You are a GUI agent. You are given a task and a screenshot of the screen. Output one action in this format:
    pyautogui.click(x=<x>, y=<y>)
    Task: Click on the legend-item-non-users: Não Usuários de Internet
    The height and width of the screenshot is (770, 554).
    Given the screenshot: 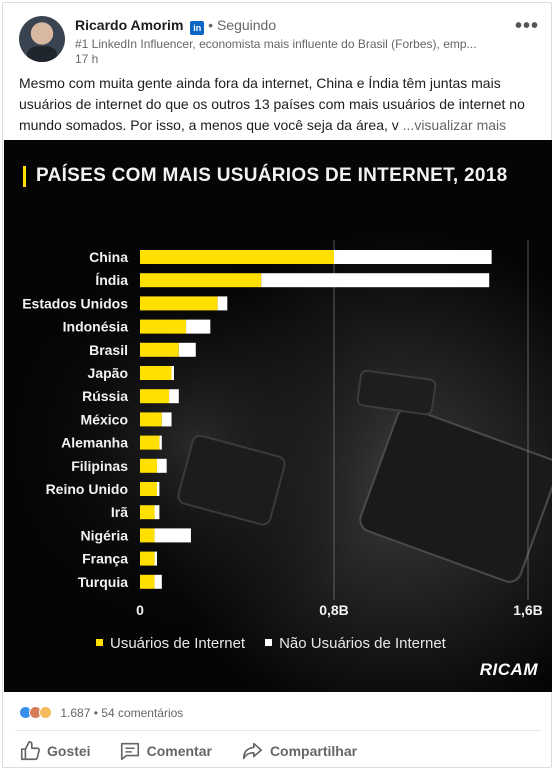 What is the action you would take?
    pyautogui.click(x=355, y=643)
    